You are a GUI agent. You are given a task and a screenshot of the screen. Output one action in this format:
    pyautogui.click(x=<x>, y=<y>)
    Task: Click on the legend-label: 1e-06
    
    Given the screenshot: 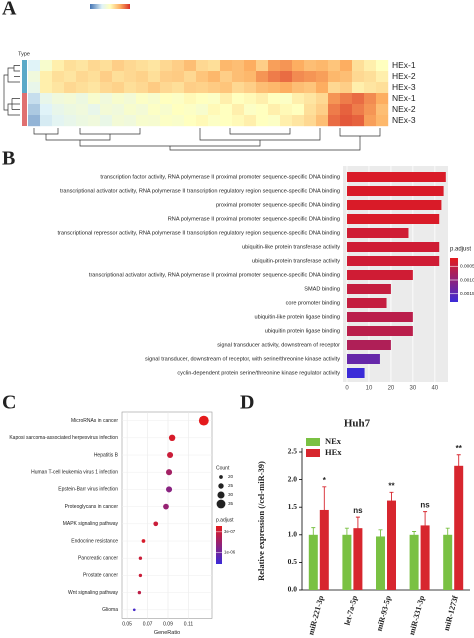 What is the action you would take?
    pyautogui.click(x=230, y=551)
    